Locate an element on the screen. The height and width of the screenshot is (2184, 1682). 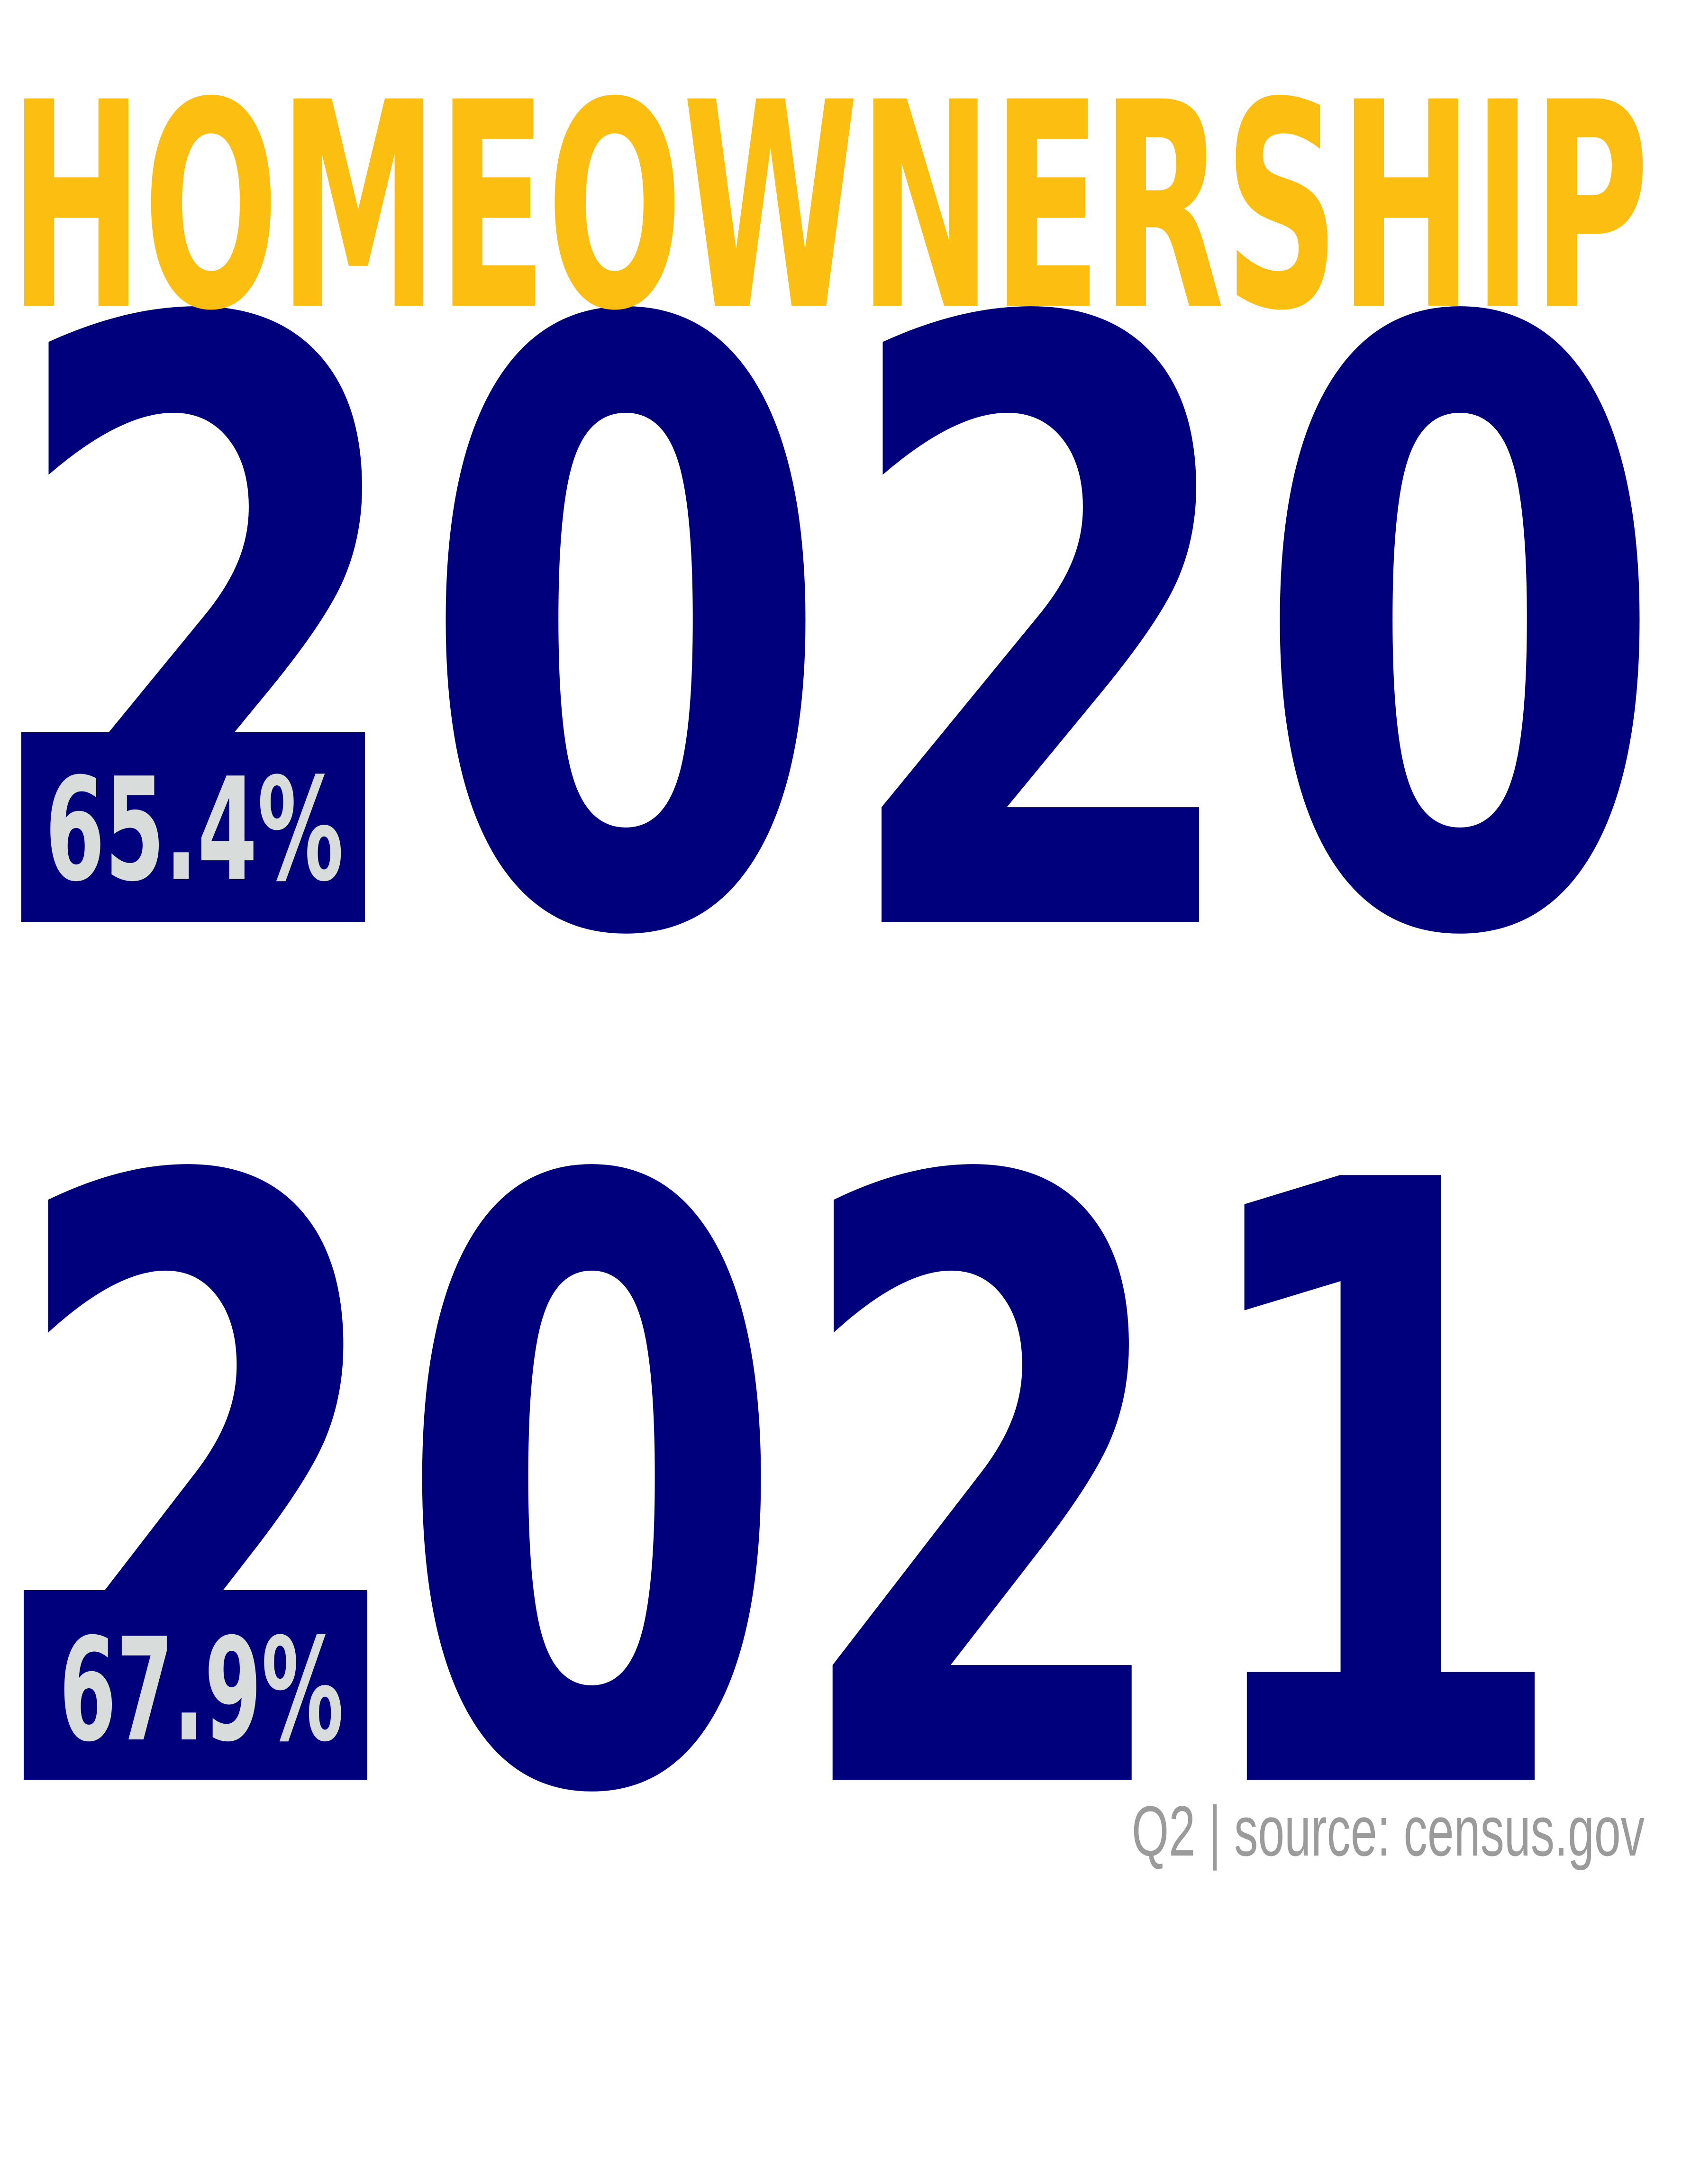
rate-2020-panel is located at coordinates (193, 827).